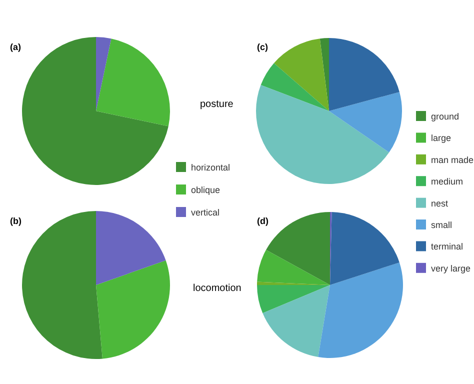 This screenshot has width=474, height=384. Describe the element at coordinates (205, 190) in the screenshot. I see `legend-label: oblique` at that location.